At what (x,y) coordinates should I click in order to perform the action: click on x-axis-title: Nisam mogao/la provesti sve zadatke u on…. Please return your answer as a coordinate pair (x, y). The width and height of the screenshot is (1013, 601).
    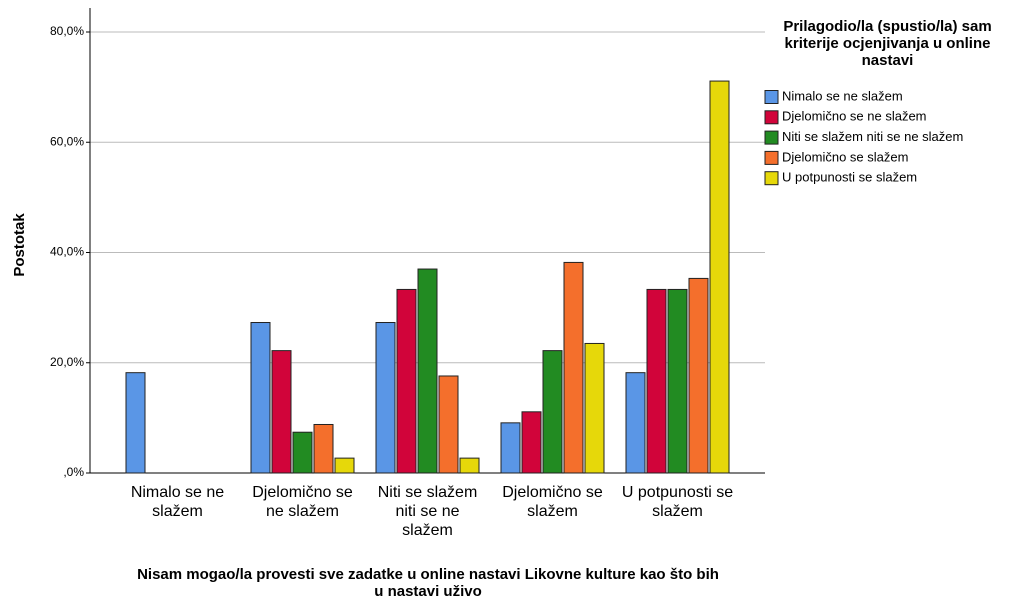
    Looking at the image, I should click on (428, 583).